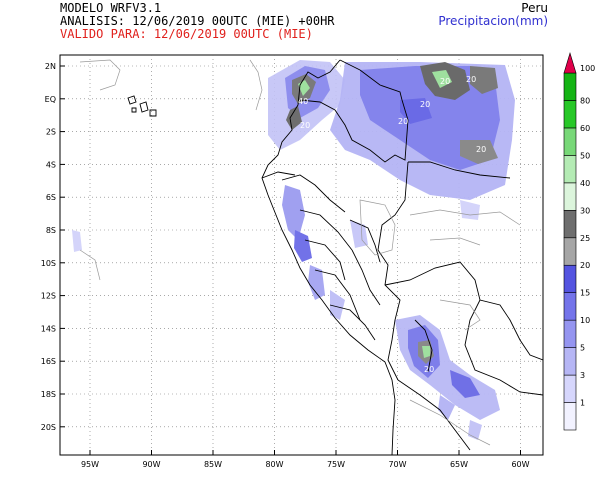 The image size is (600, 500). Describe the element at coordinates (50, 99) in the screenshot. I see `lat-tick-label: EQ` at that location.